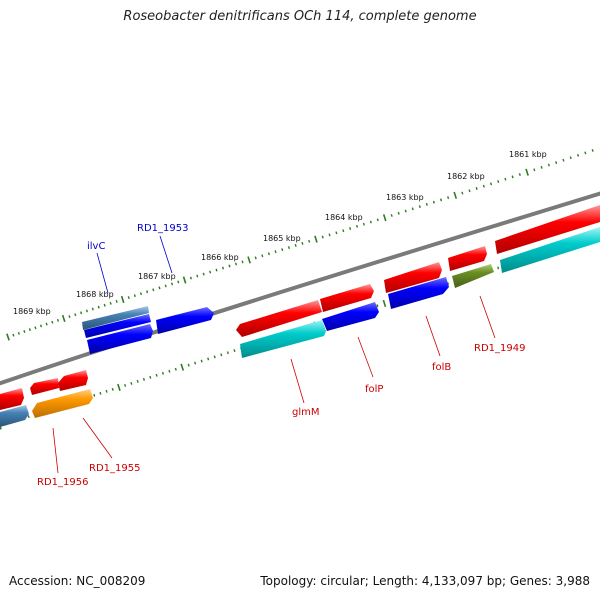  I want to click on scale-label-1863: 1863 kbp, so click(405, 197).